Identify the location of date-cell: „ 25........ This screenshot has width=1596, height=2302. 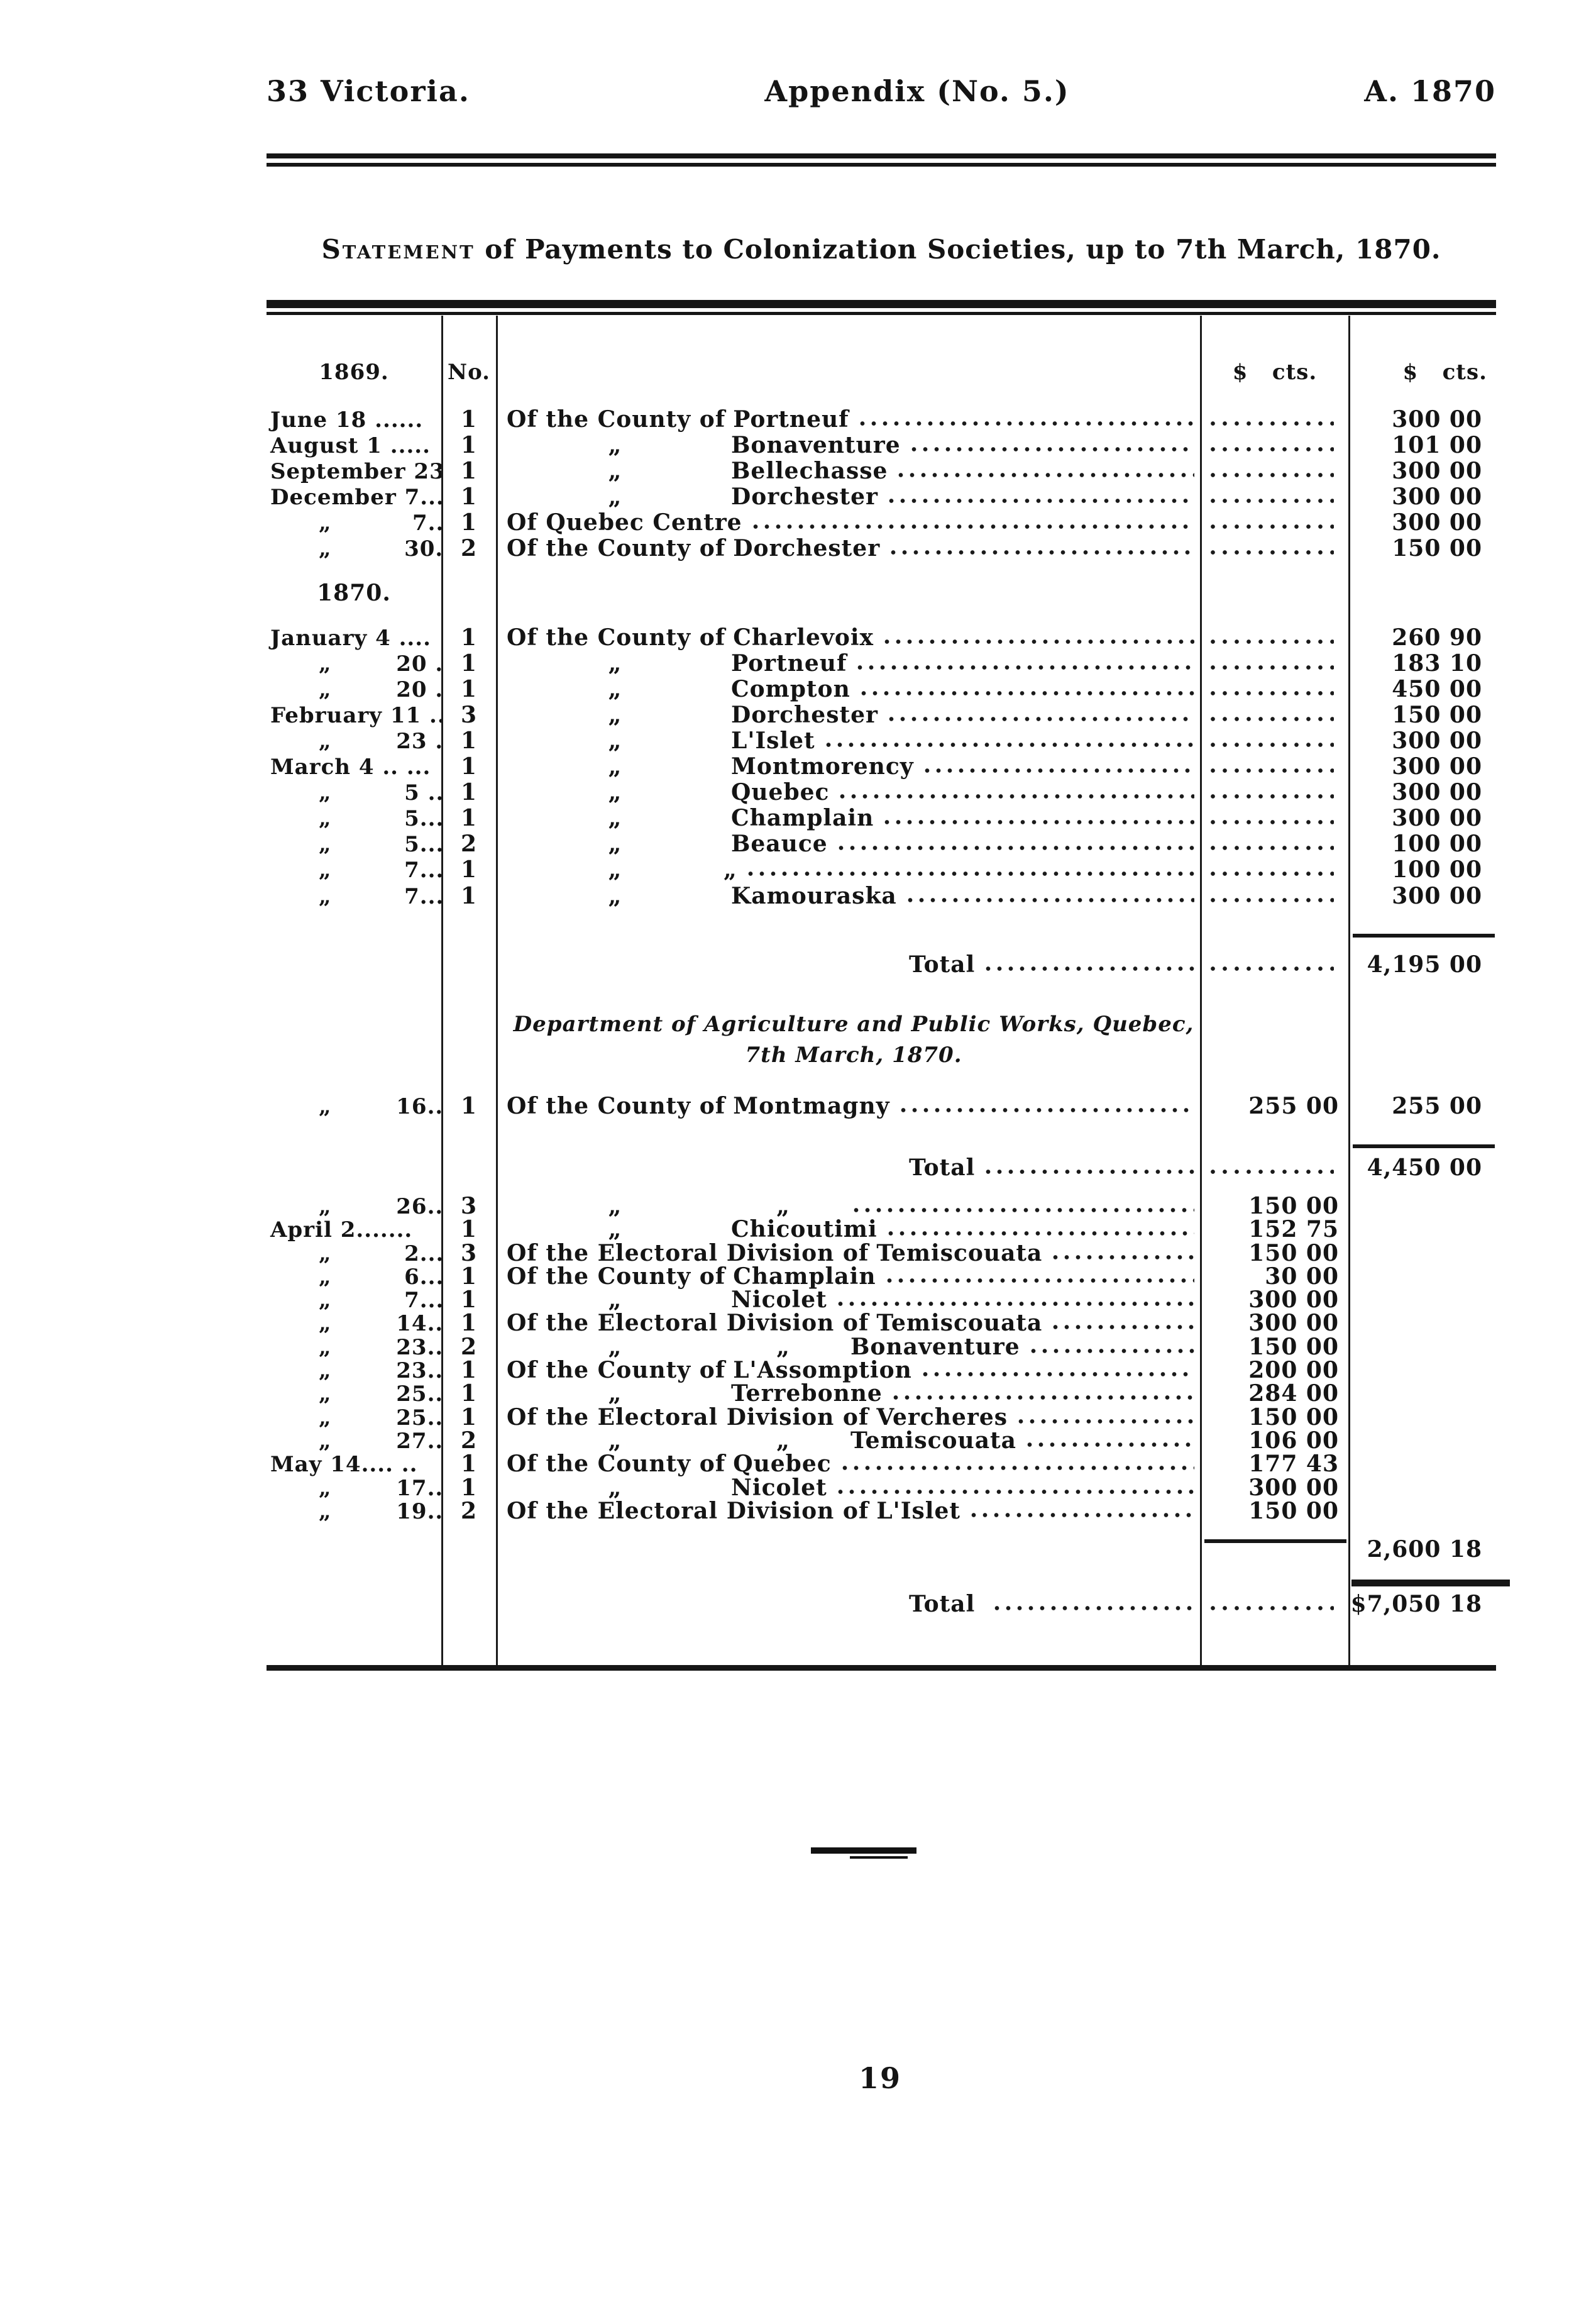
(380, 1394).